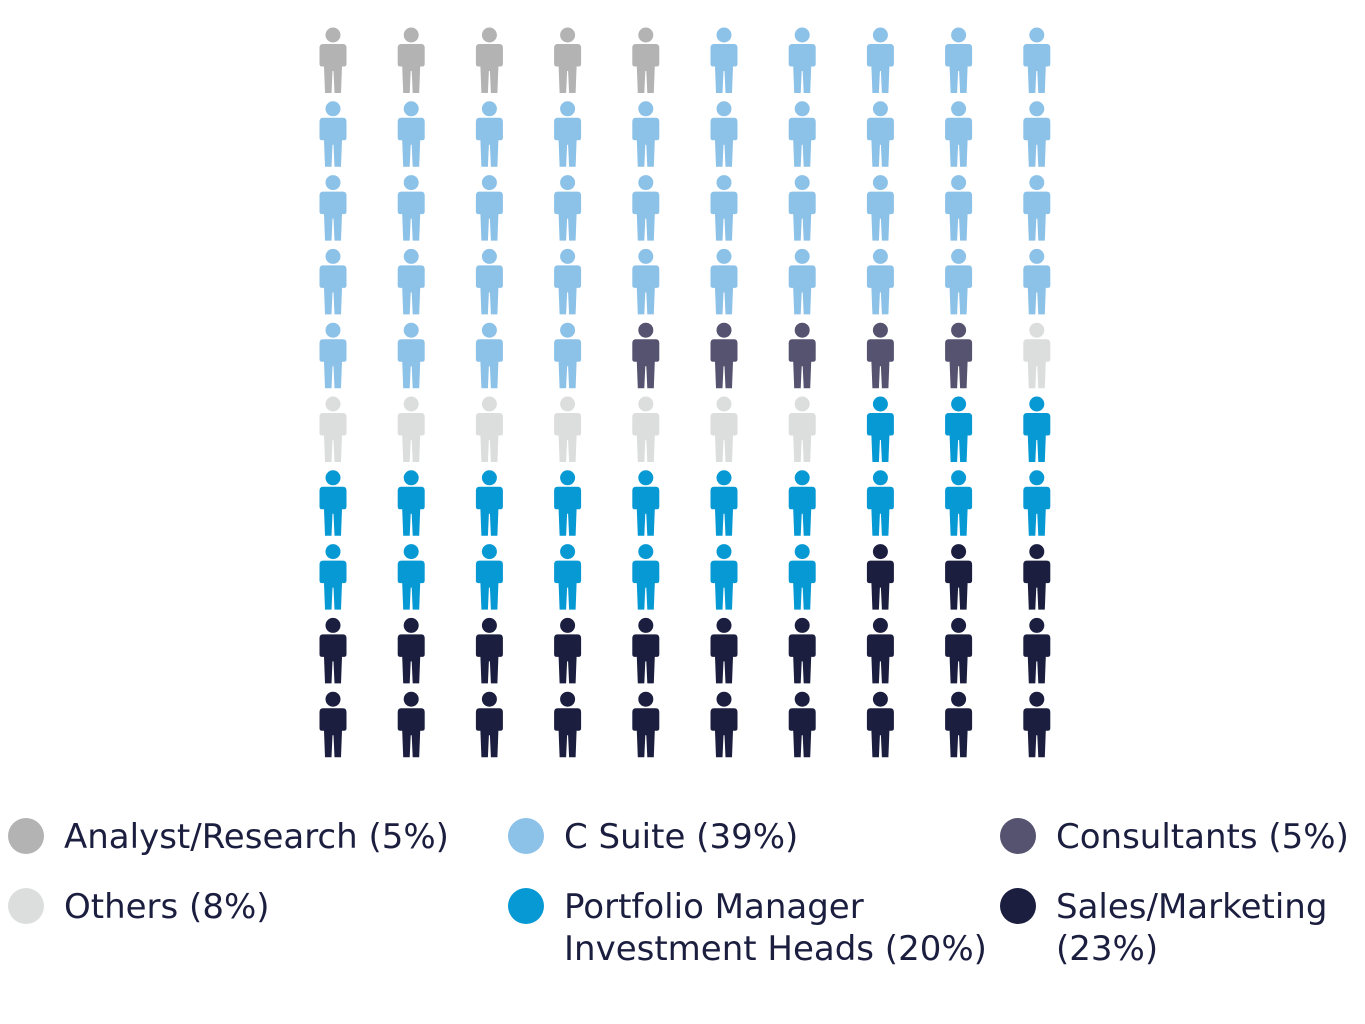  I want to click on legend-label-line: C Suite (39%), so click(681, 837).